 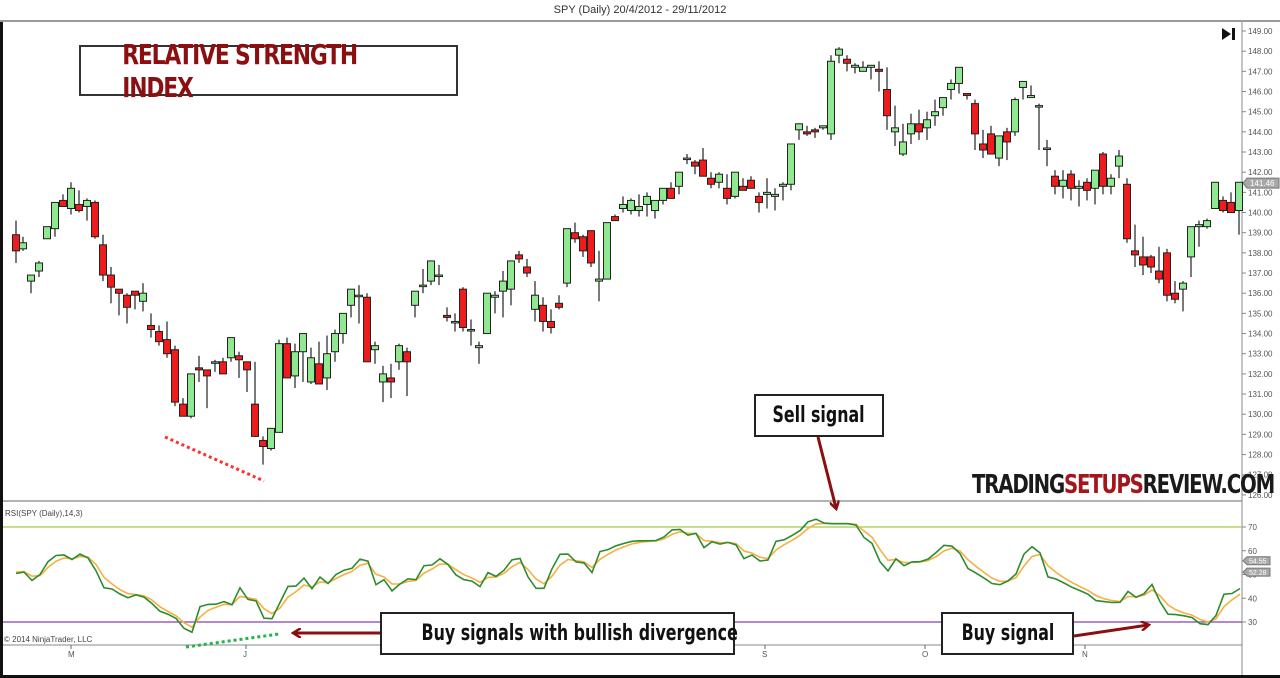 I want to click on buy-divergence-callout: Buy signals with bullish divergence, so click(x=559, y=633).